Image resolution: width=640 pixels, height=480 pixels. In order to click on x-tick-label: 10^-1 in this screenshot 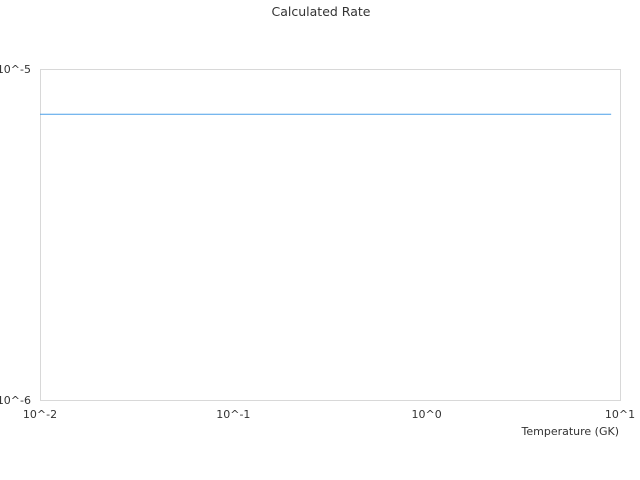, I will do `click(233, 414)`.